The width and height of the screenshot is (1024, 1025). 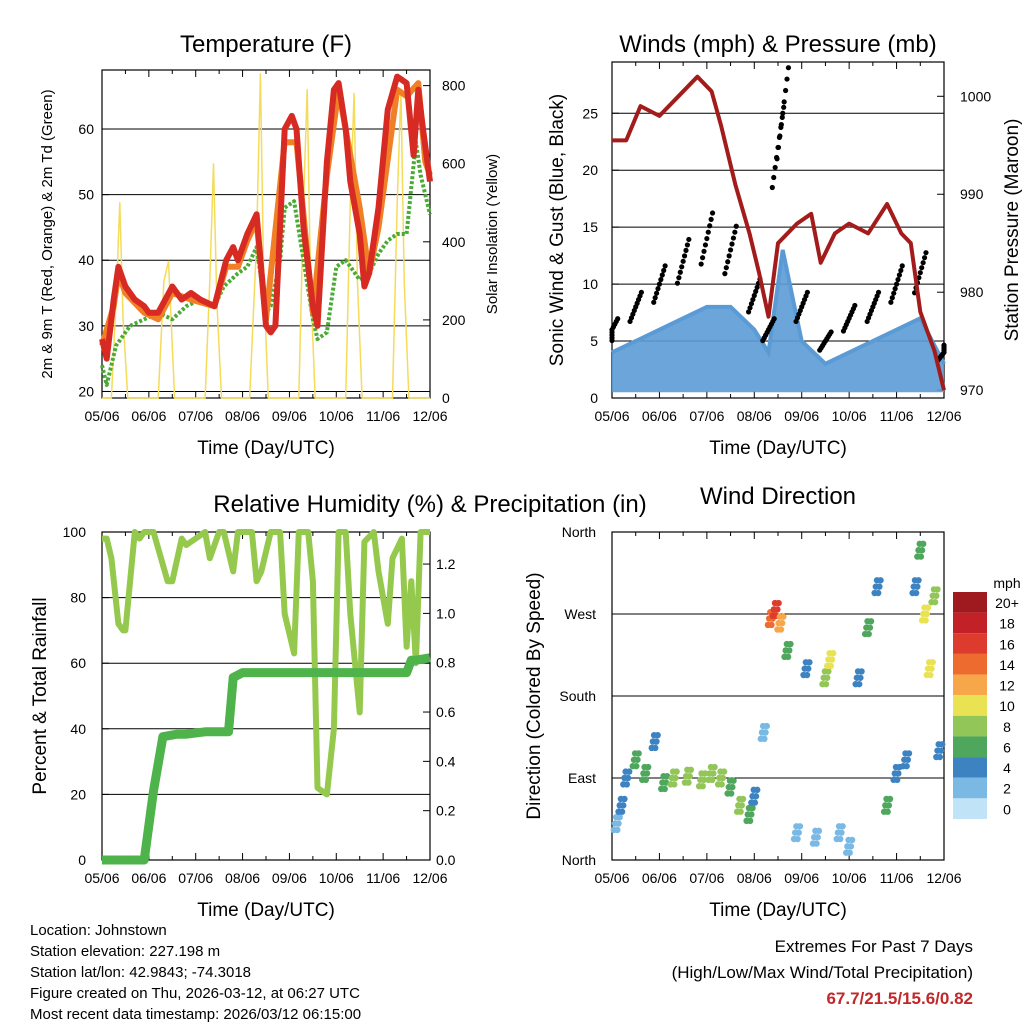 I want to click on y-axis-label: Percent & Total Rainfall, so click(x=40, y=695).